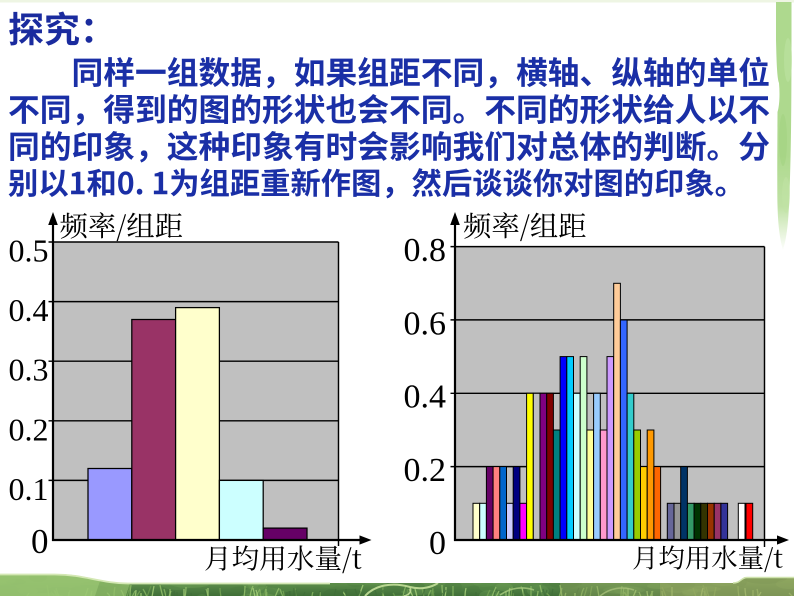 The image size is (794, 596). I want to click on svg-text: 0.5, so click(29, 251).